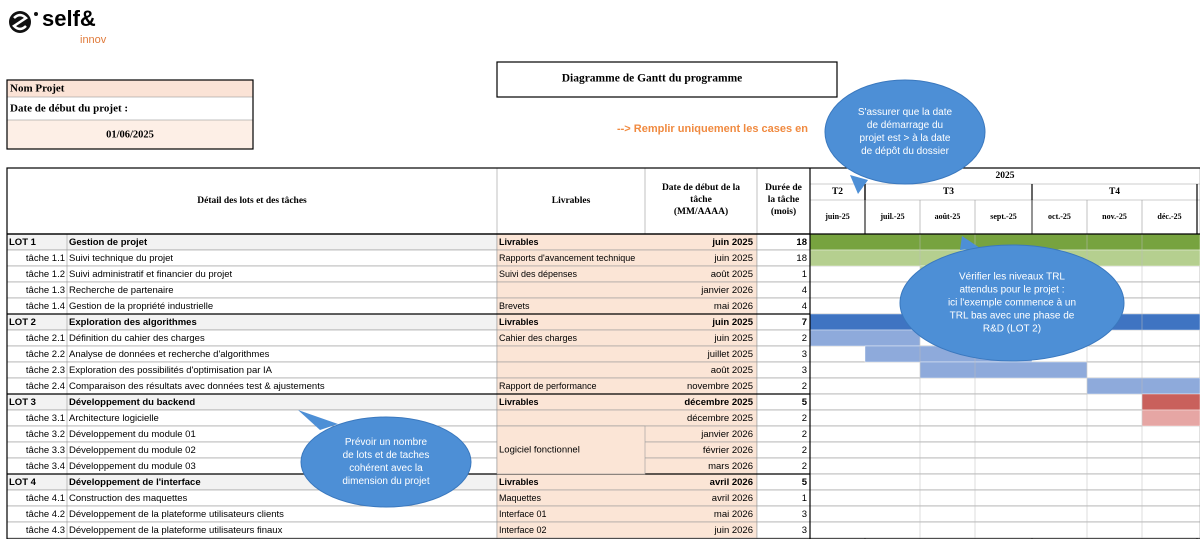  Describe the element at coordinates (45, 466) in the screenshot. I see `code: tâche 3.4` at that location.